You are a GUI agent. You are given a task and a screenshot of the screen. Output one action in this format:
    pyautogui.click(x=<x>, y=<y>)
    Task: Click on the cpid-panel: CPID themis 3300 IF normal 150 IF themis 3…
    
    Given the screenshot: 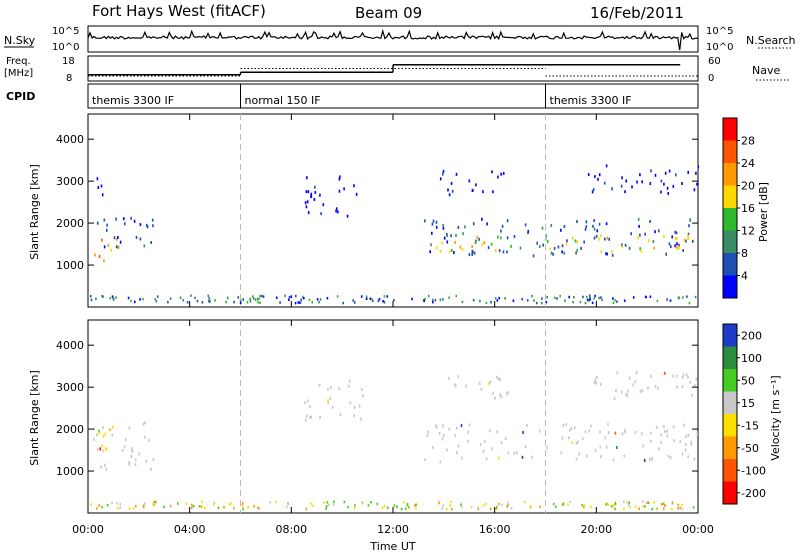 What is the action you would take?
    pyautogui.click(x=352, y=96)
    